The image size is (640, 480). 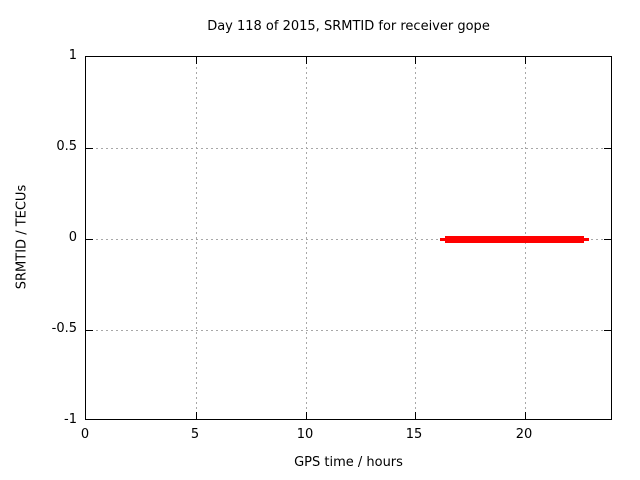 I want to click on x-tick-label-5: 5, so click(x=195, y=434).